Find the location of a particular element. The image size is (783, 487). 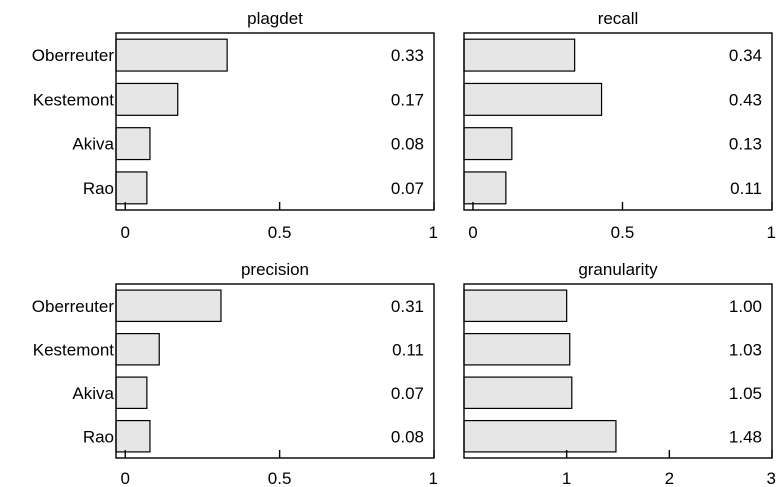

value-label: 0.43 is located at coordinates (745, 99).